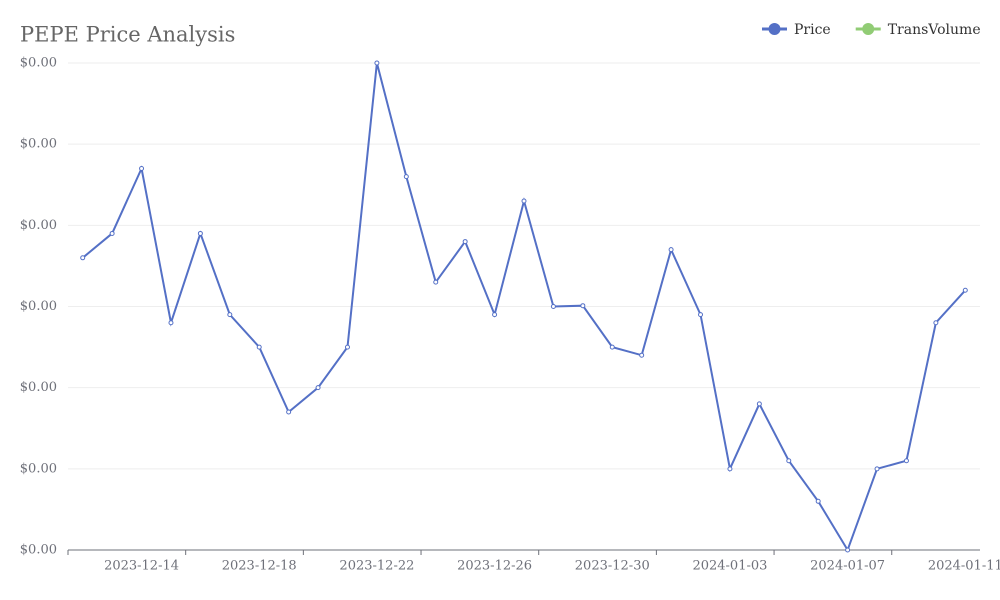 The width and height of the screenshot is (1000, 600). What do you see at coordinates (127, 35) in the screenshot?
I see `chart-title: PEPE Price Analysis` at bounding box center [127, 35].